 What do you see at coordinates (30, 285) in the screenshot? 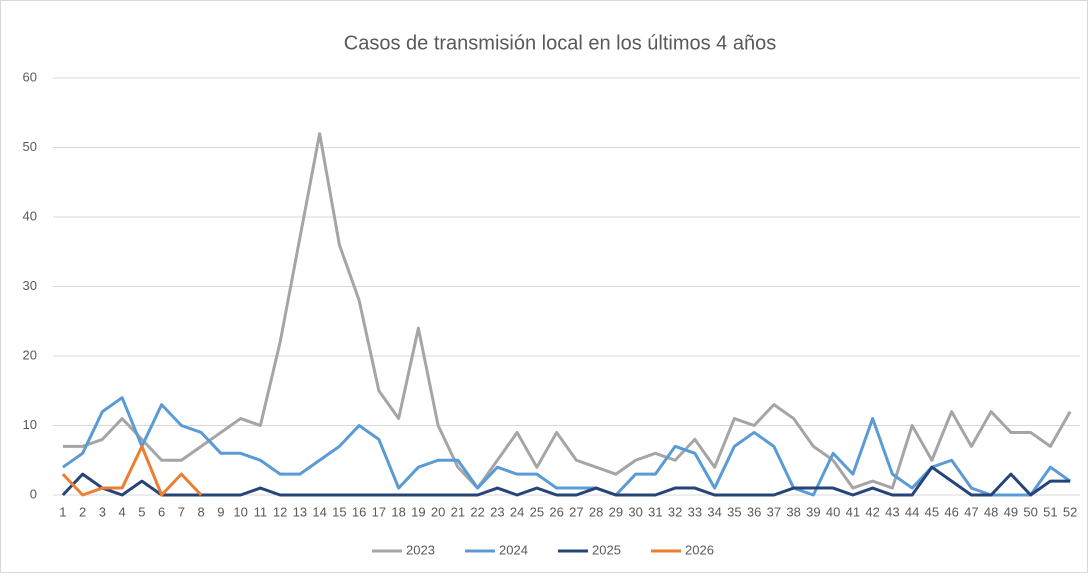
I see `y-tick-label: 30` at bounding box center [30, 285].